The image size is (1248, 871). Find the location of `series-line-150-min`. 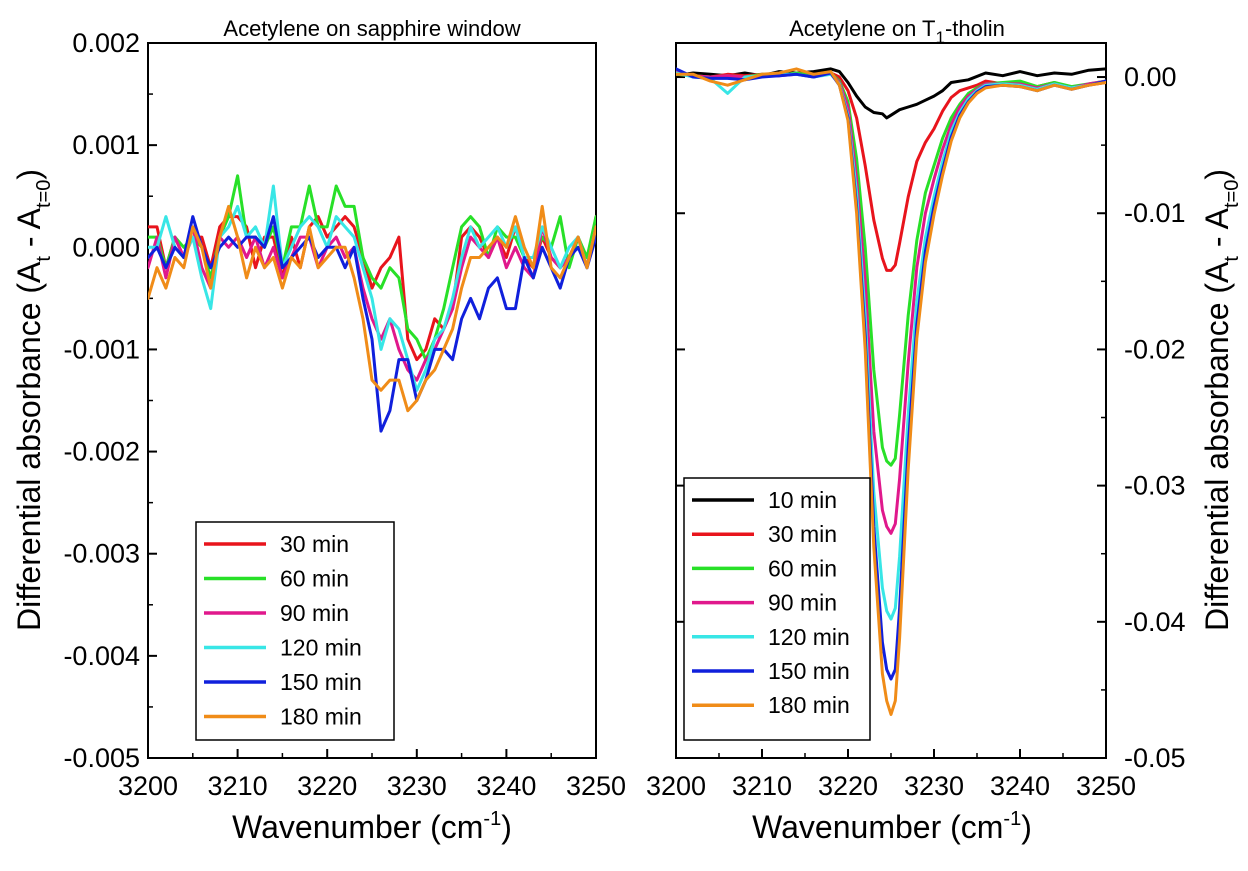

series-line-150-min is located at coordinates (372, 324).